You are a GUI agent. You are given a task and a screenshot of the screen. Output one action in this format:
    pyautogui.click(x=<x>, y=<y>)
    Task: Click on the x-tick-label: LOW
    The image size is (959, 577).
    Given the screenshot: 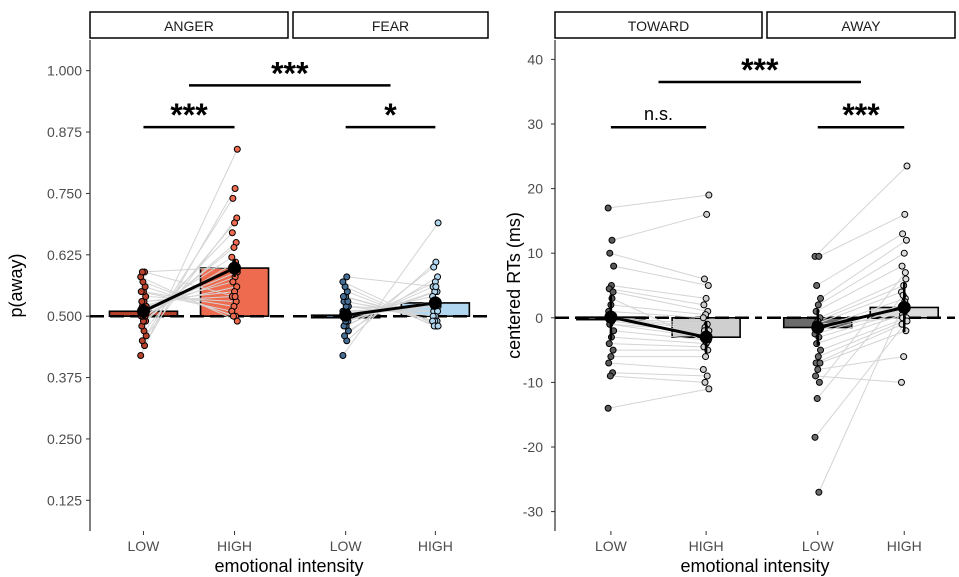 What is the action you would take?
    pyautogui.click(x=818, y=546)
    